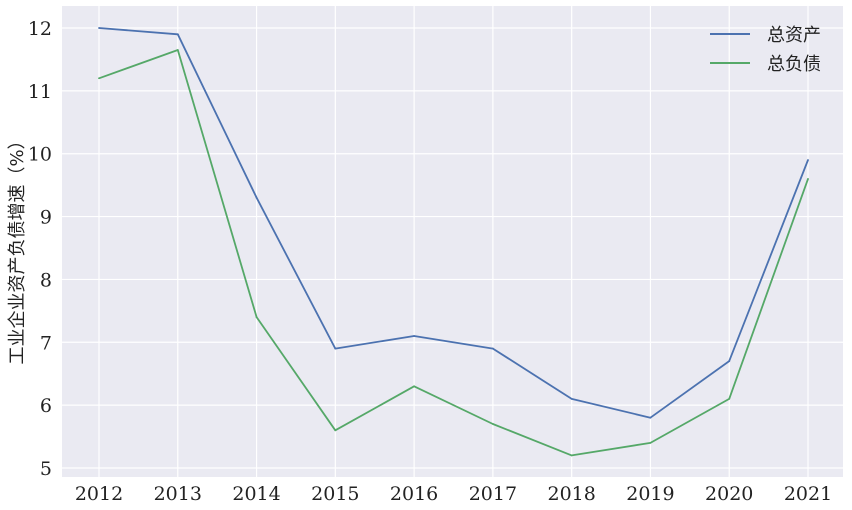 Image resolution: width=852 pixels, height=510 pixels. I want to click on y-tick-label: 5, so click(46, 469).